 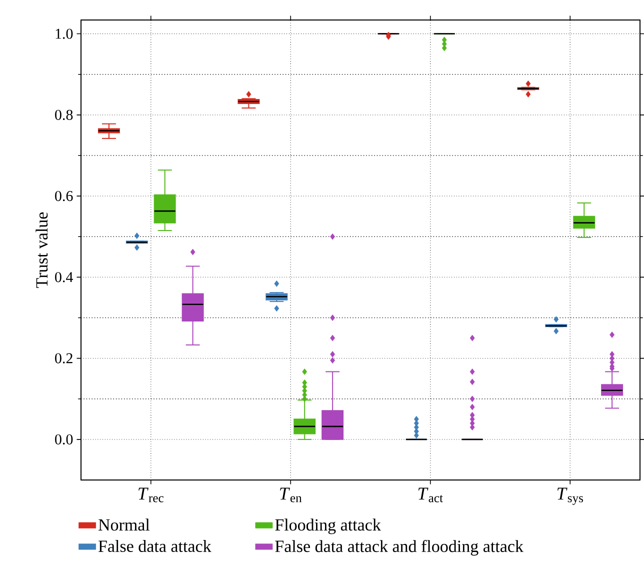 I want to click on legend-label: False data attack, so click(x=155, y=546).